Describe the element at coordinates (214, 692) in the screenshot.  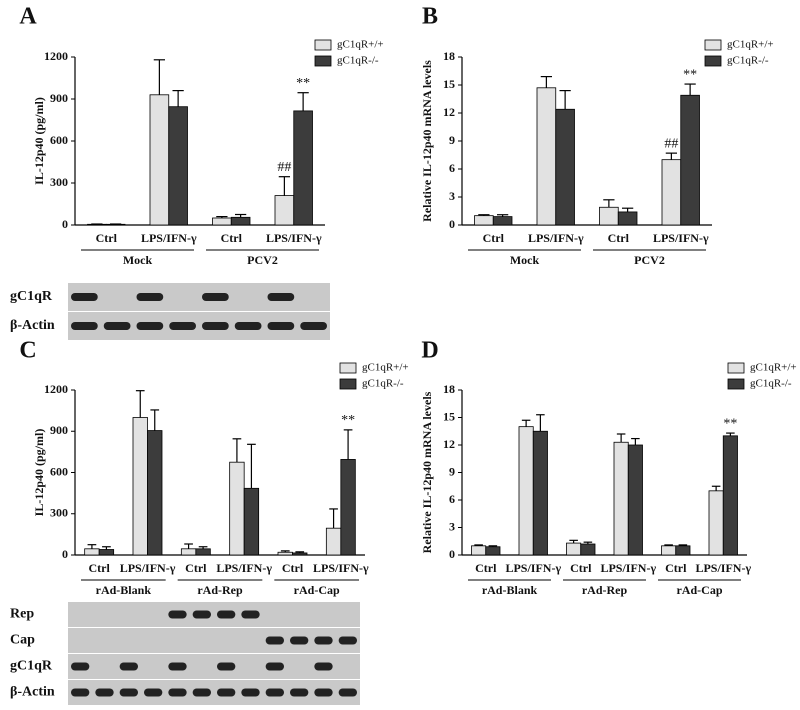
I see `blot-strip` at that location.